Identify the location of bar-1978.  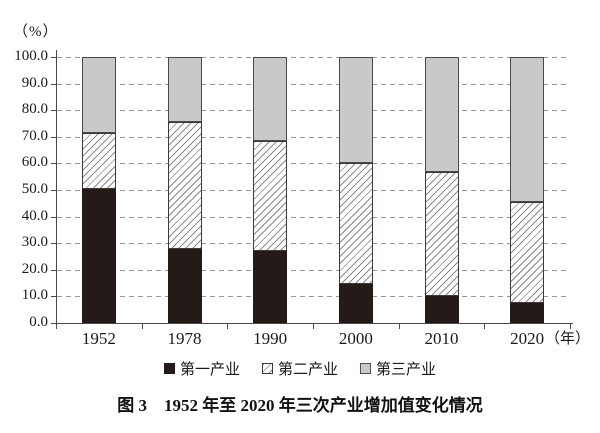
(184, 190).